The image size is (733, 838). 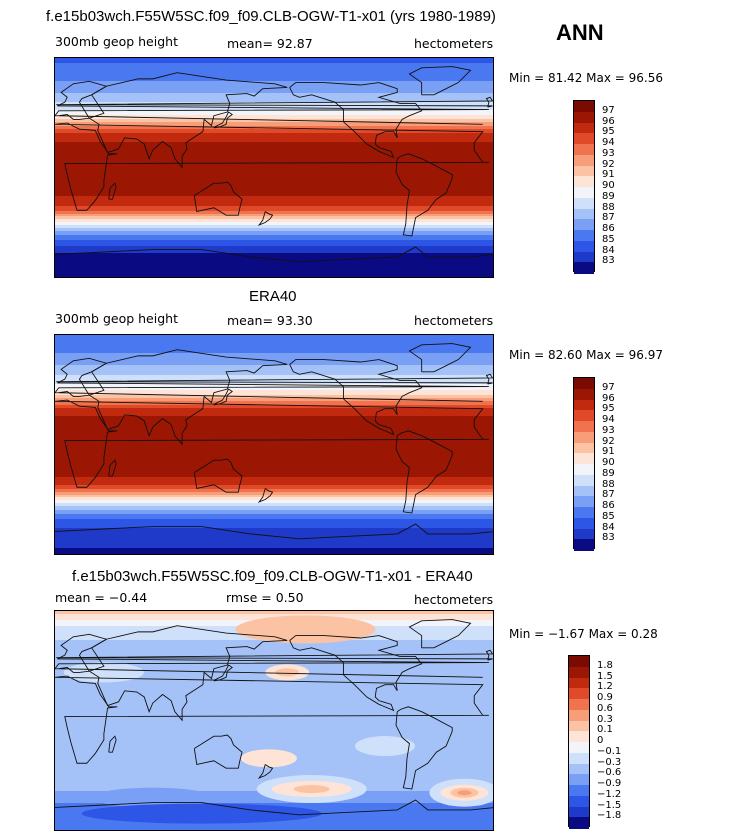 I want to click on colorbar-label: 88, so click(x=608, y=484).